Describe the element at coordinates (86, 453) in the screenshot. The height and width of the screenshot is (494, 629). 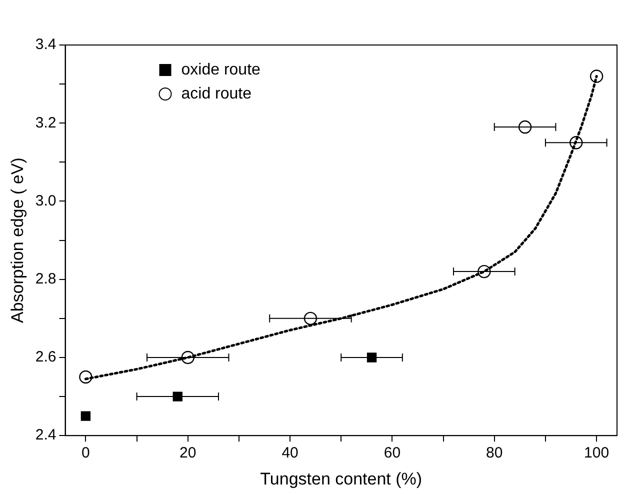
I see `x-tick-label: 0` at that location.